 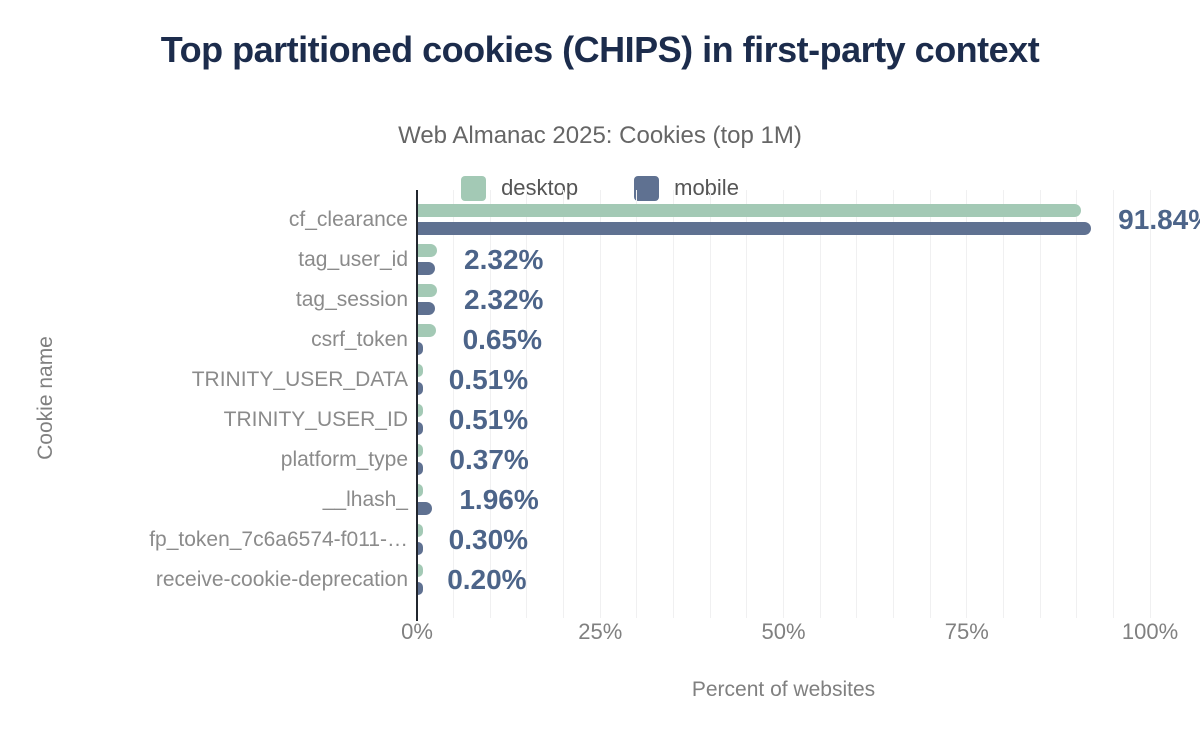 I want to click on x-axis-title: Percent of websites, so click(x=783, y=689).